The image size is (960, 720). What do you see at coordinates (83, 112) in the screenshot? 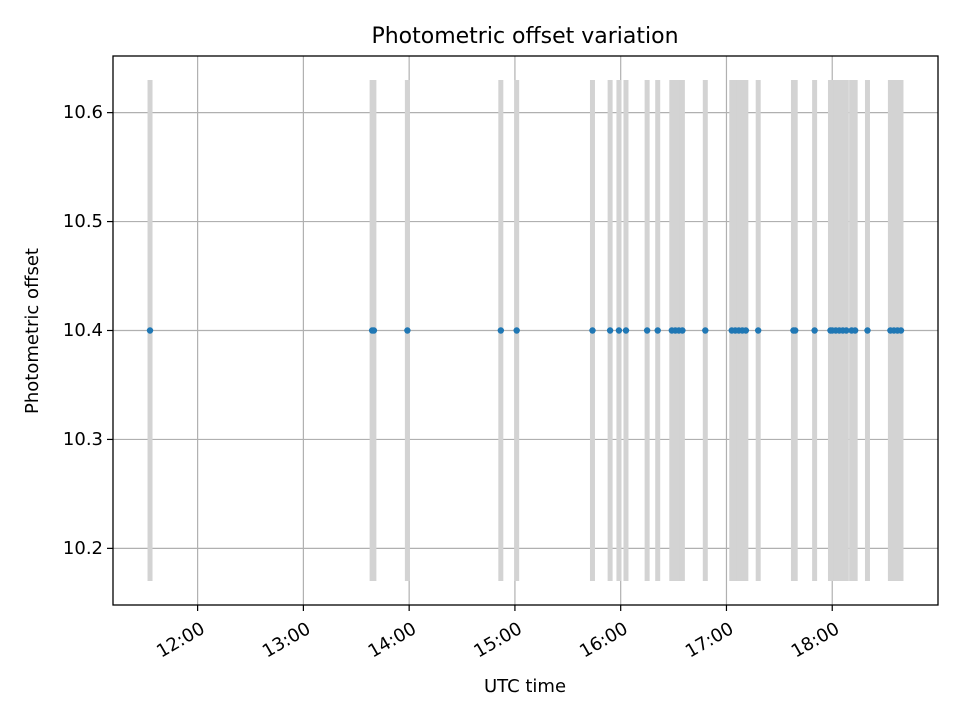
I see `y-tick-label: 10.6` at bounding box center [83, 112].